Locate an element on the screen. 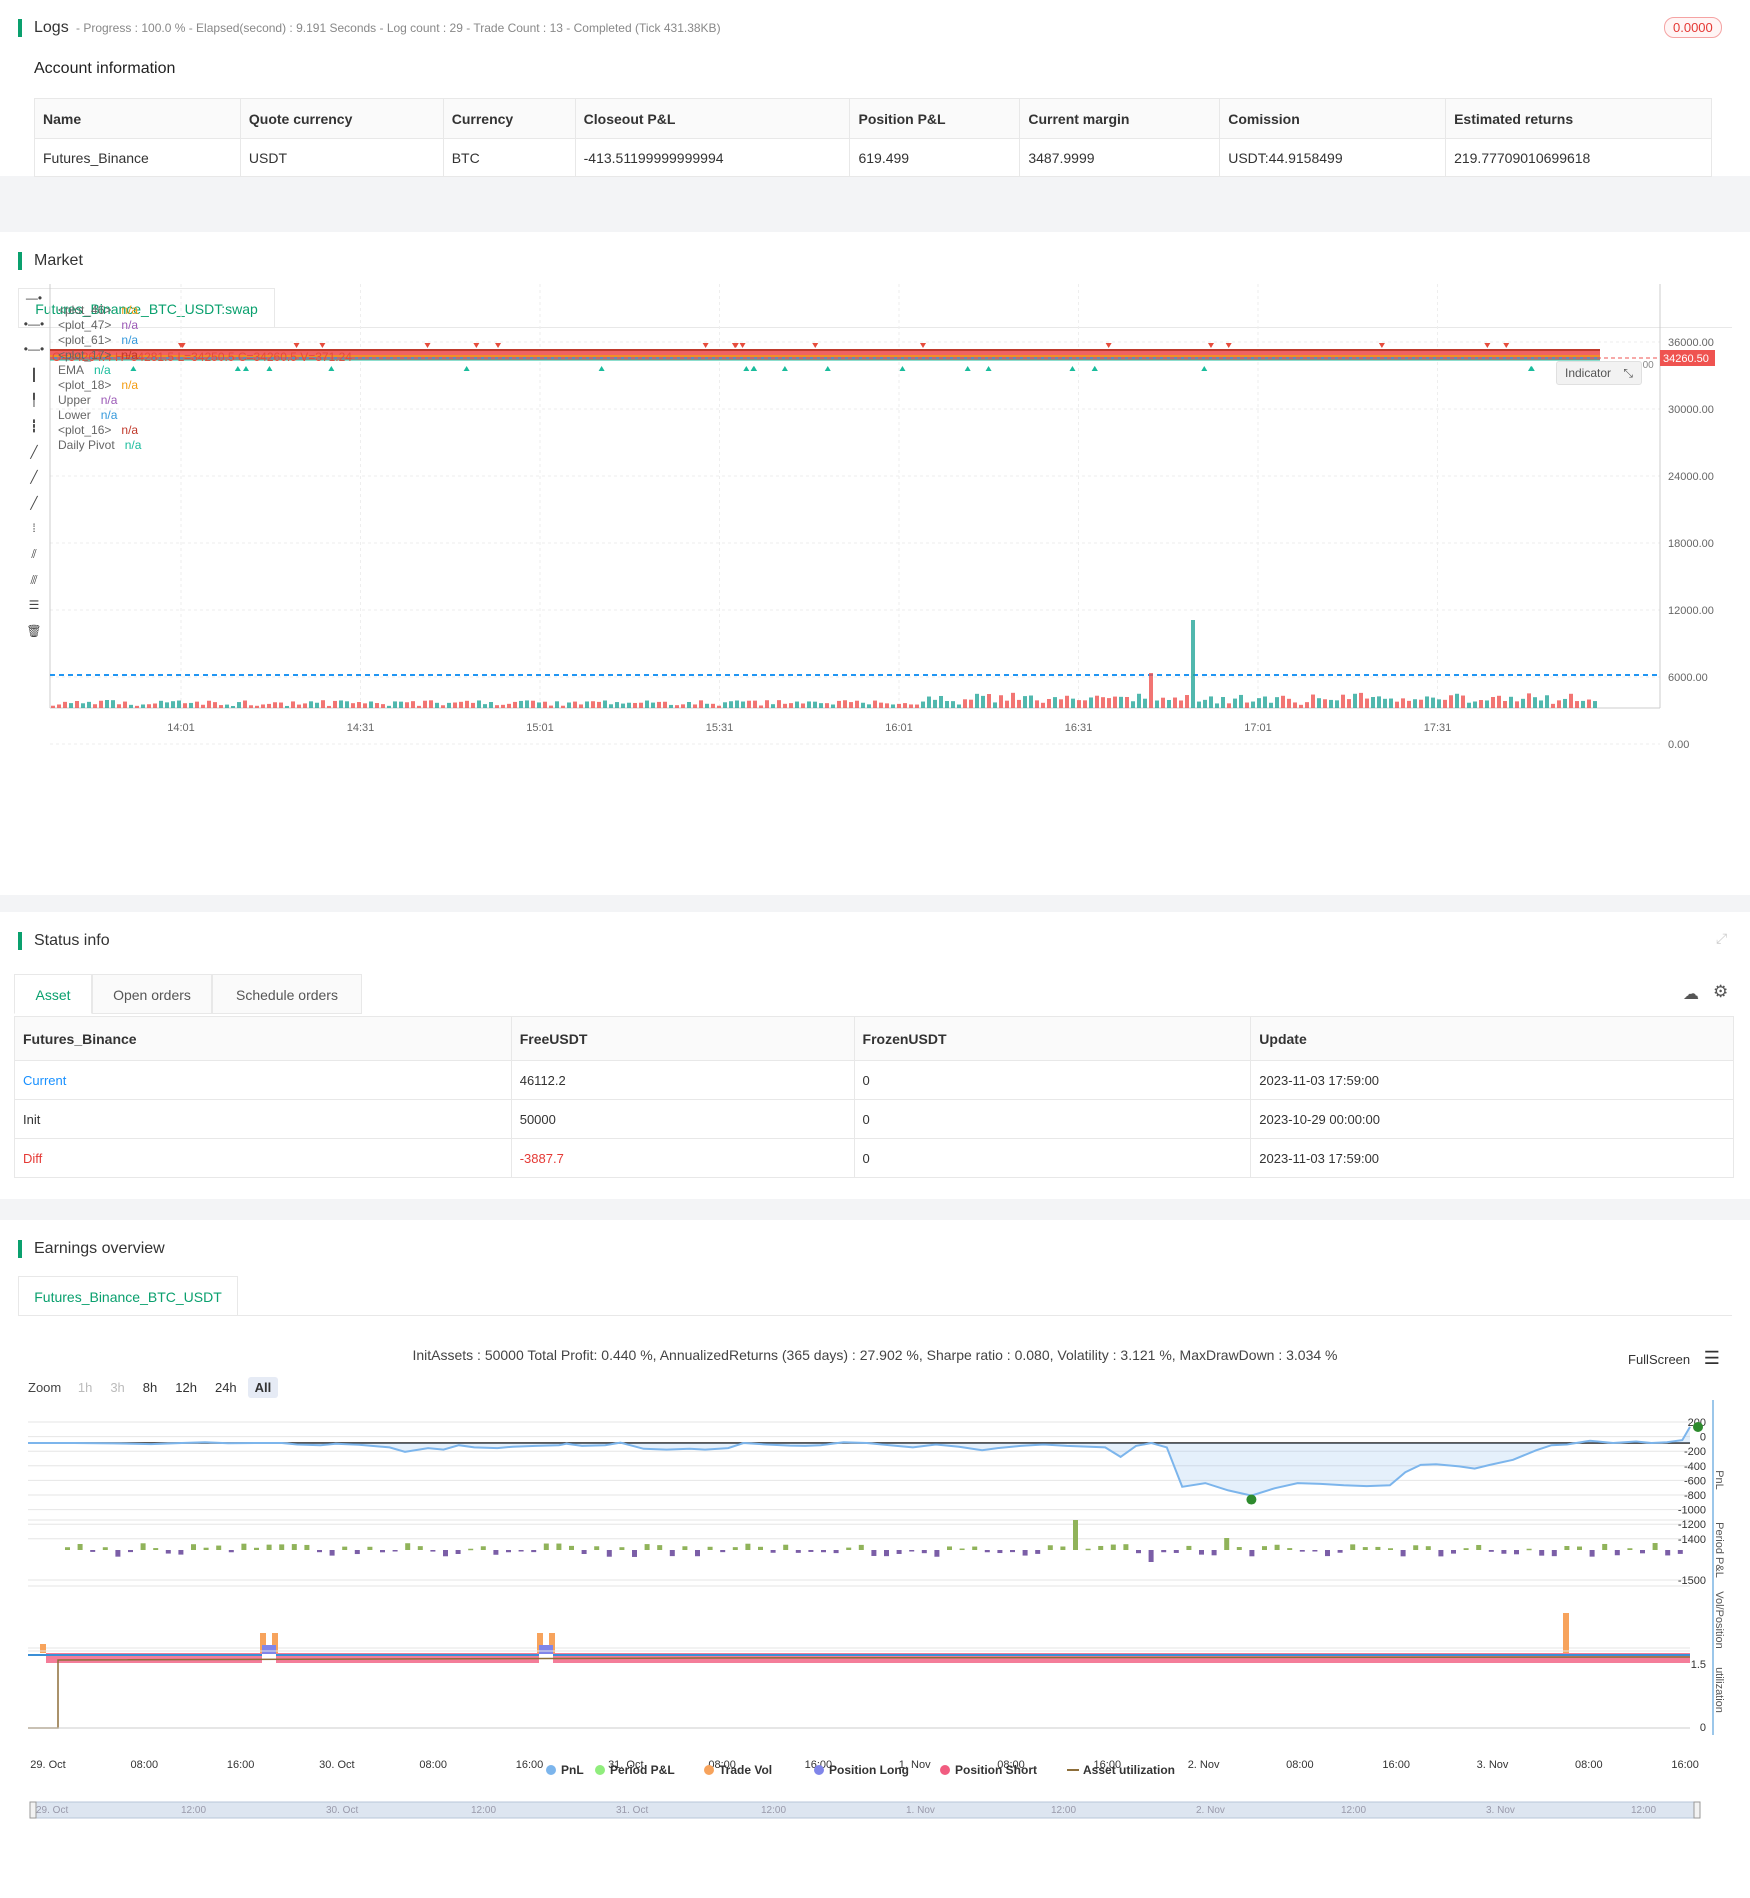 The image size is (1750, 1898). legend-item: <plot_18> n/a is located at coordinates (98, 385).